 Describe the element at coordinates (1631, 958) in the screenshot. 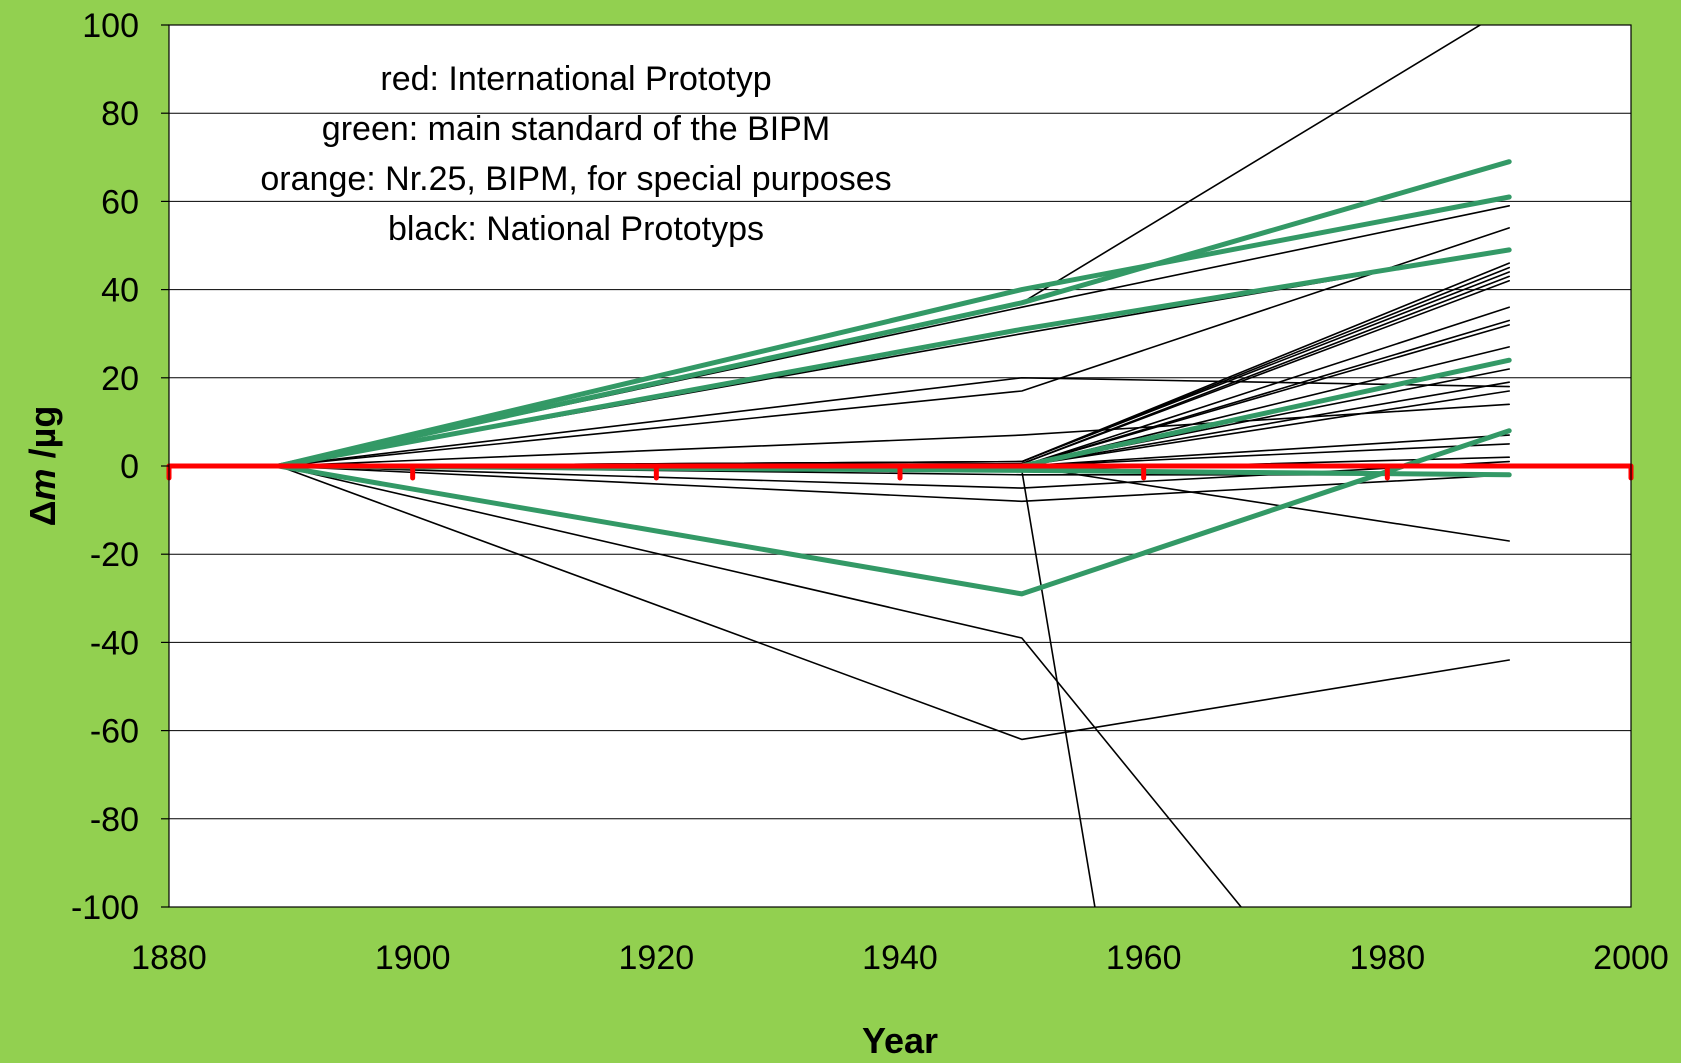

I see `x-tick-label: 2000` at that location.